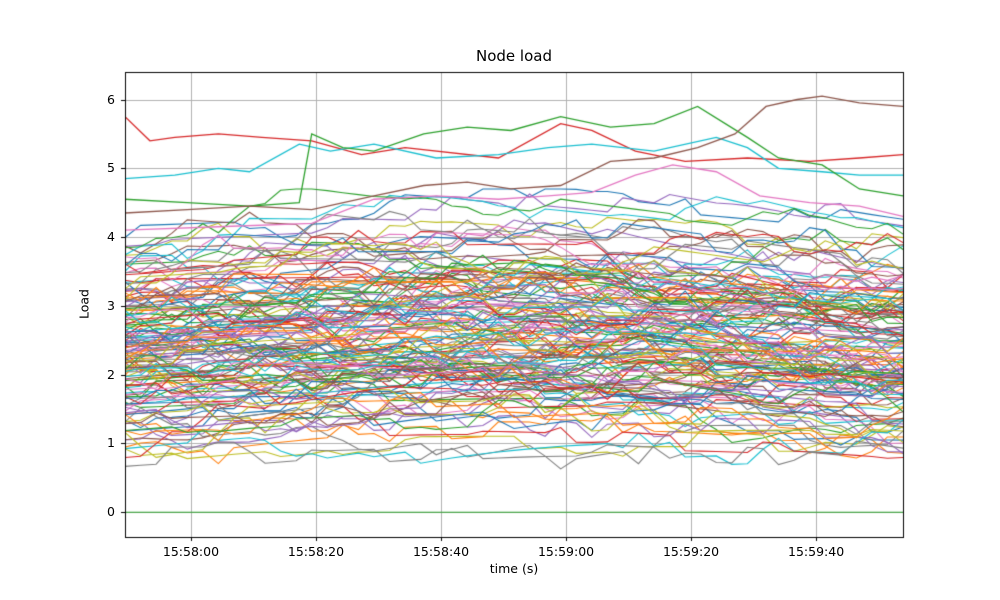 This screenshot has height=600, width=1000. Describe the element at coordinates (111, 512) in the screenshot. I see `y-tick-label: 0` at that location.